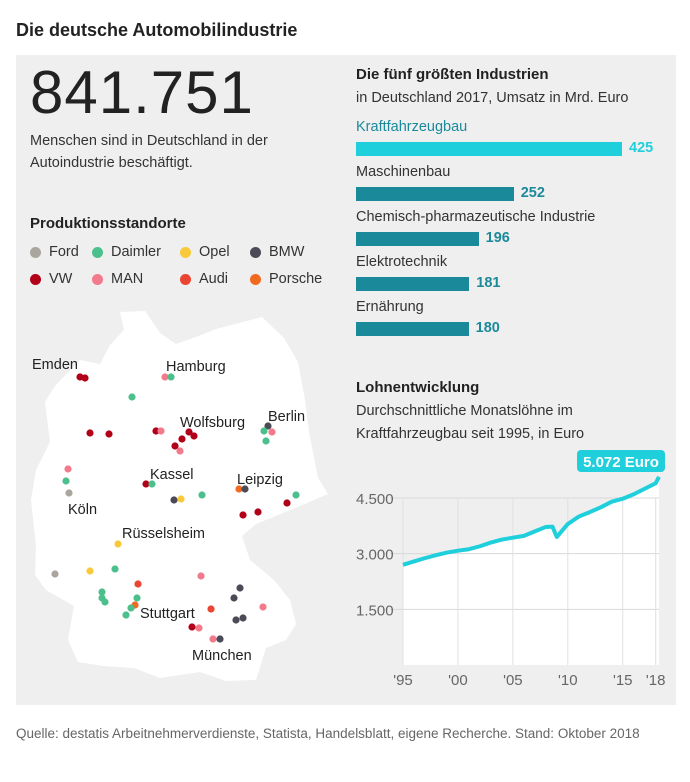 The width and height of the screenshot is (690, 782). What do you see at coordinates (108, 223) in the screenshot?
I see `map-title: Produktionsstandorte` at bounding box center [108, 223].